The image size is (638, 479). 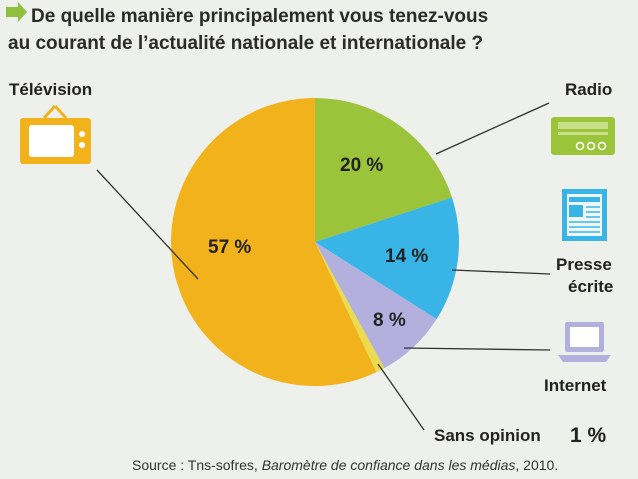 What do you see at coordinates (477, 349) in the screenshot?
I see `leader-line-internet` at bounding box center [477, 349].